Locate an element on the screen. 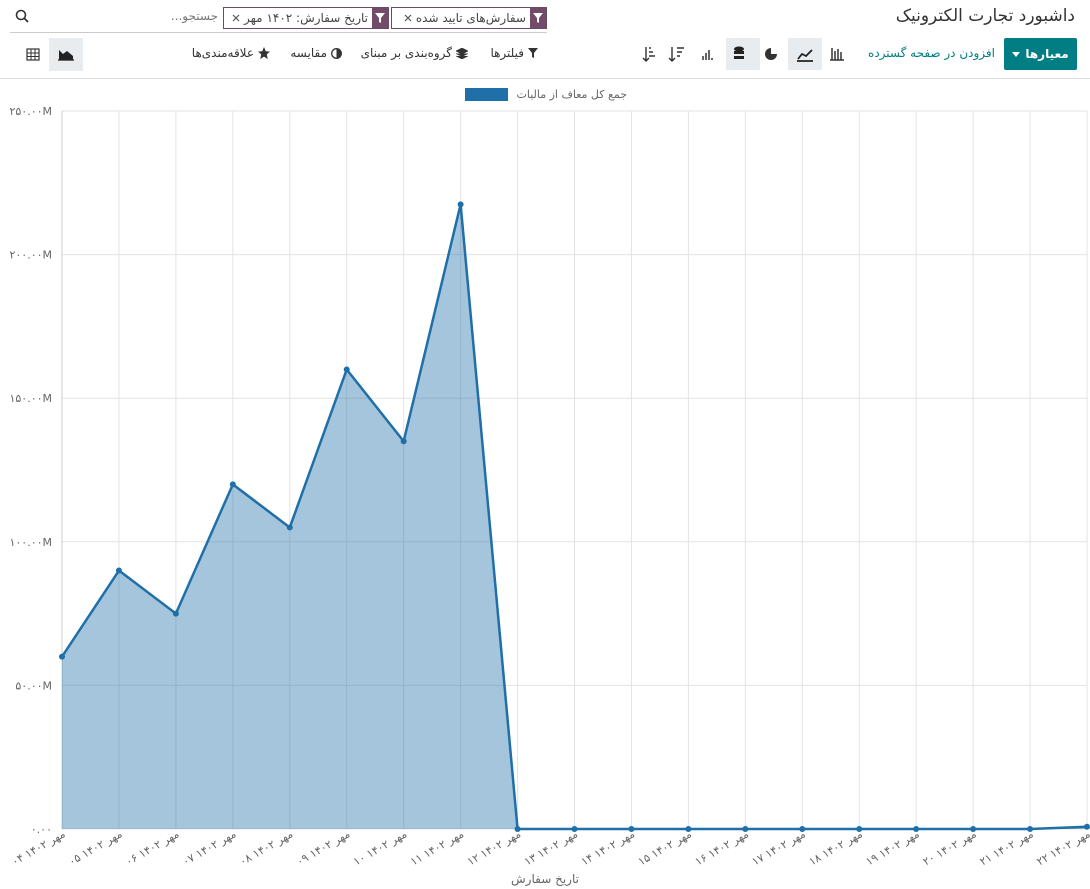 This screenshot has width=1090, height=889. insert-spreadsheet: افزودن در صفحه گسترده is located at coordinates (931, 53).